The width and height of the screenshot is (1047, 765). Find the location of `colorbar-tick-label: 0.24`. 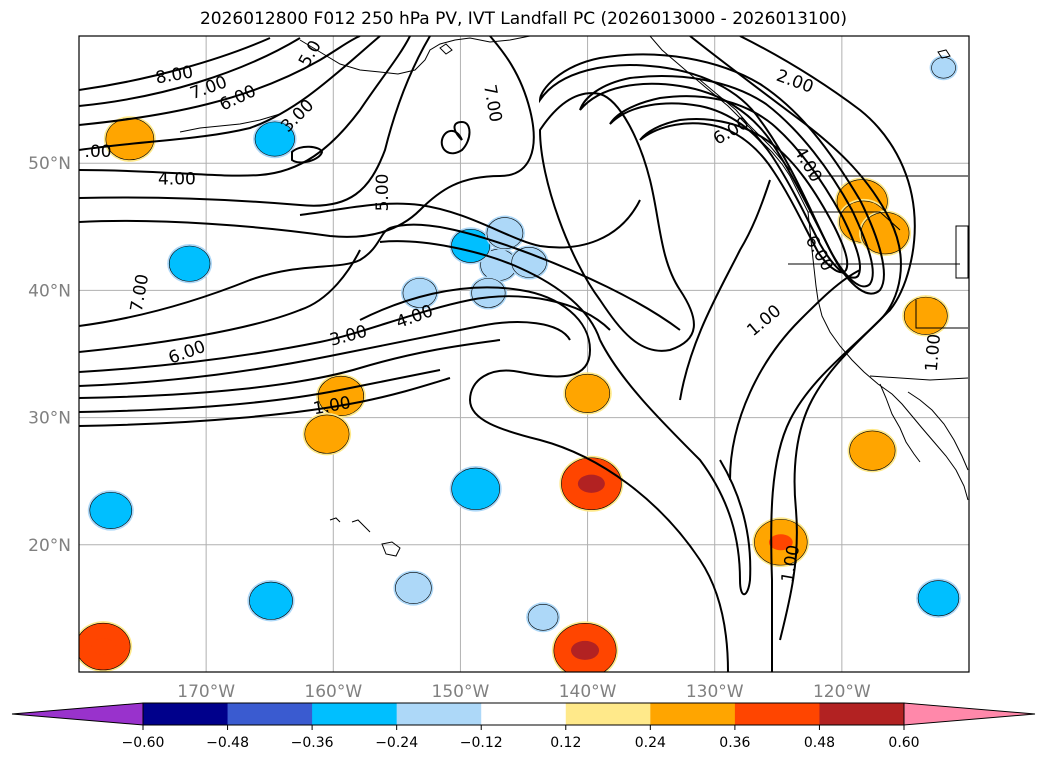

colorbar-tick-label: 0.24 is located at coordinates (650, 743).